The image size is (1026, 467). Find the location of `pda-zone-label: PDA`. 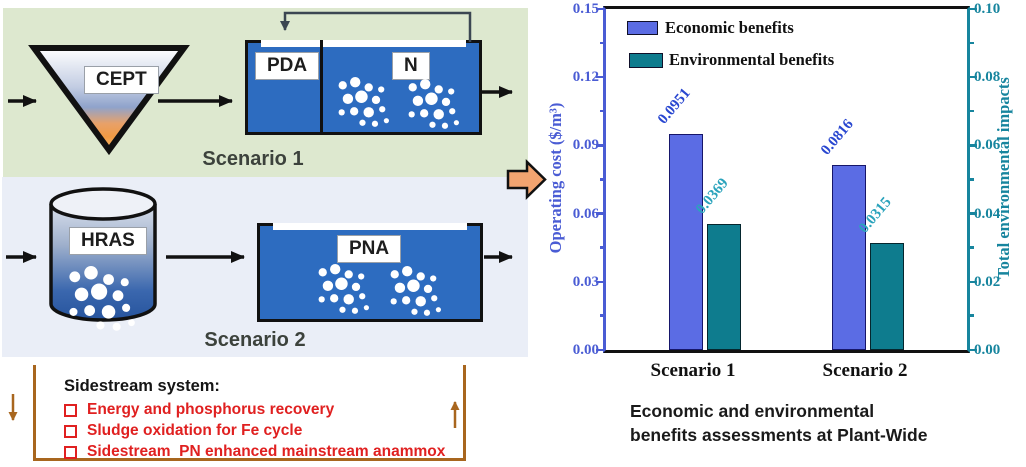

pda-zone-label: PDA is located at coordinates (287, 66).